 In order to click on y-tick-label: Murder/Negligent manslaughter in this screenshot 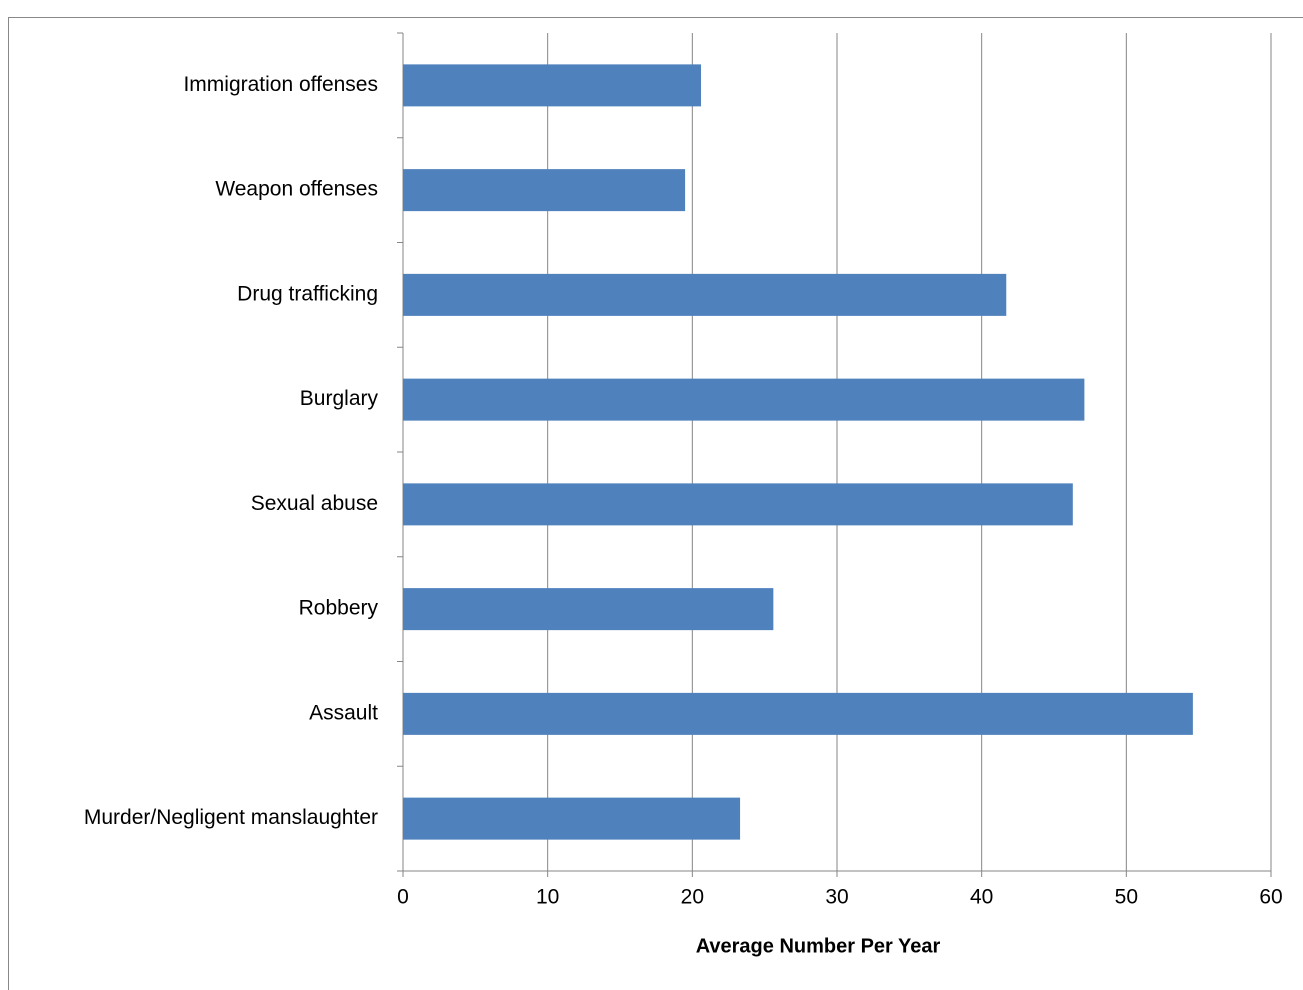, I will do `click(231, 817)`.